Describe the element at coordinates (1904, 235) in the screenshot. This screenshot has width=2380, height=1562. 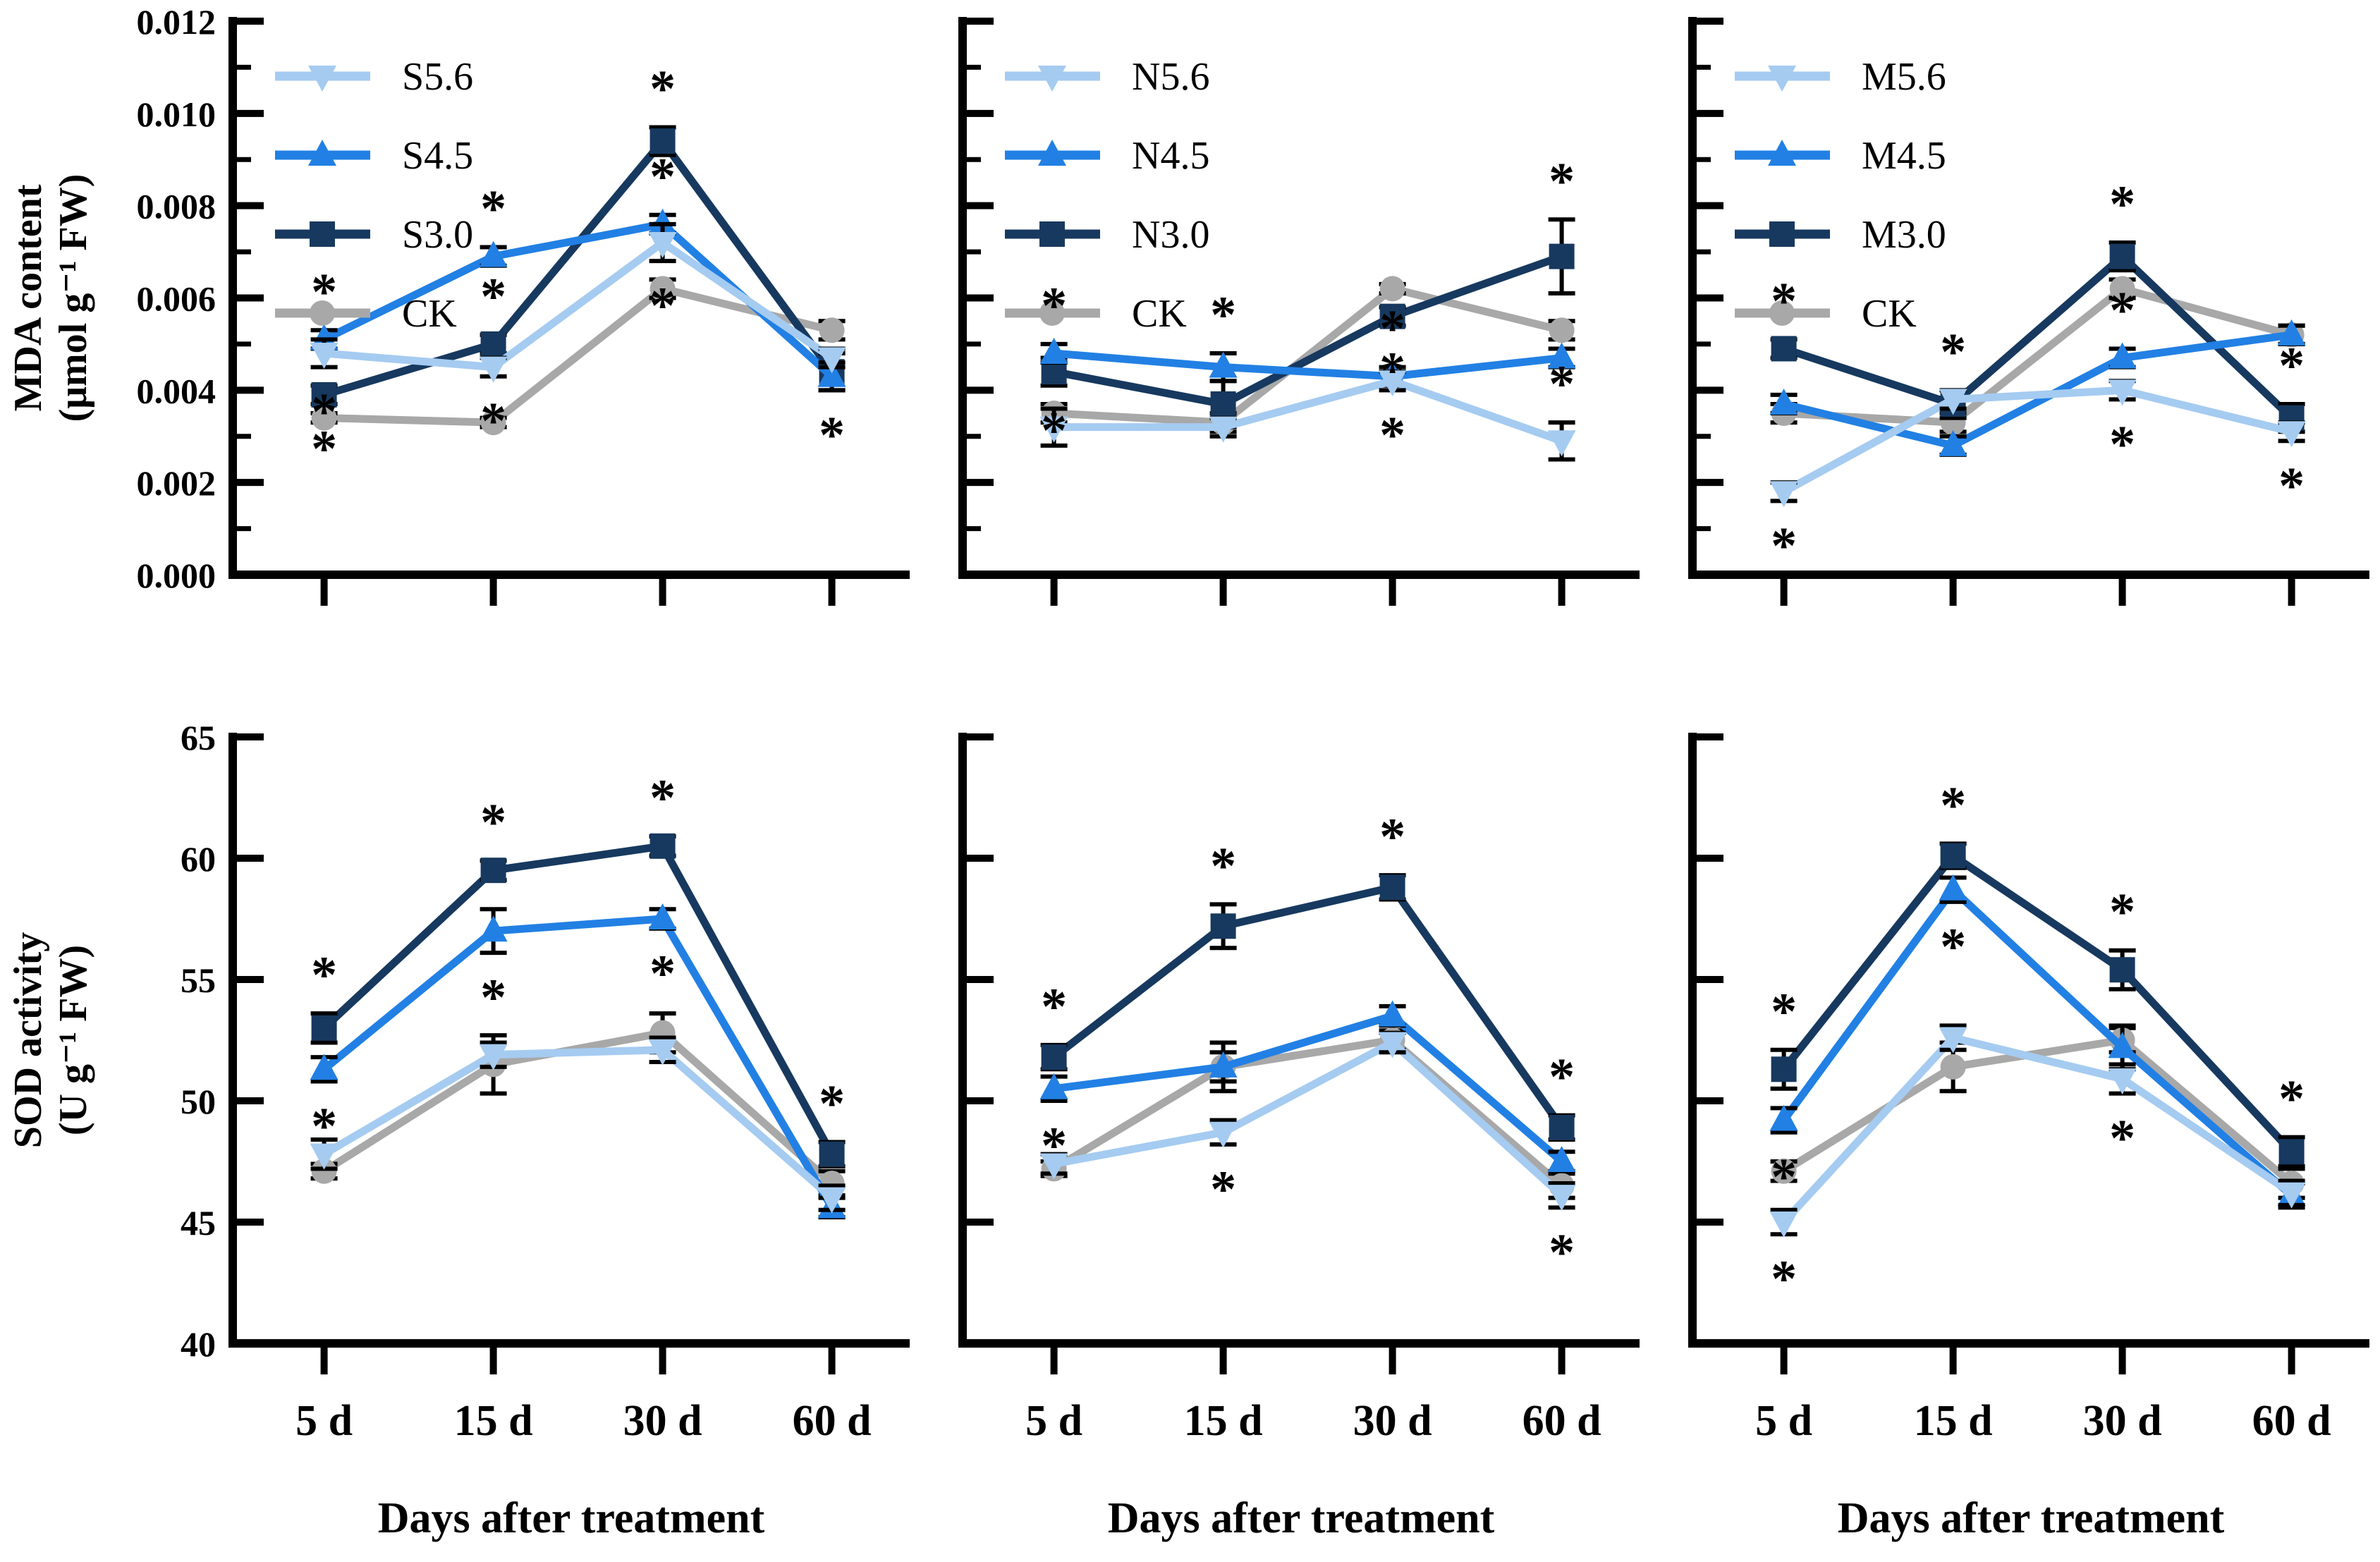
I see `svg-text: M3.0` at that location.